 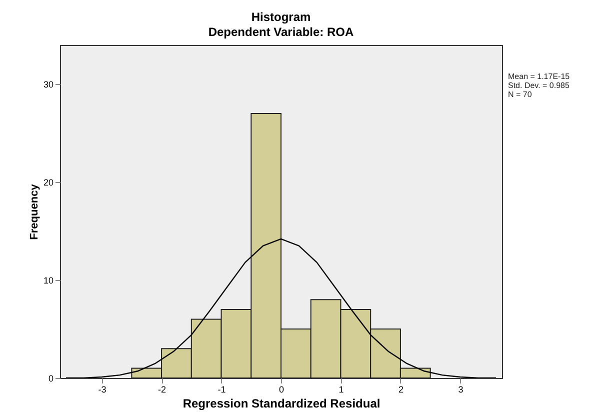 What do you see at coordinates (281, 32) in the screenshot?
I see `chart-subtitle: Dependent Variable: ROA` at bounding box center [281, 32].